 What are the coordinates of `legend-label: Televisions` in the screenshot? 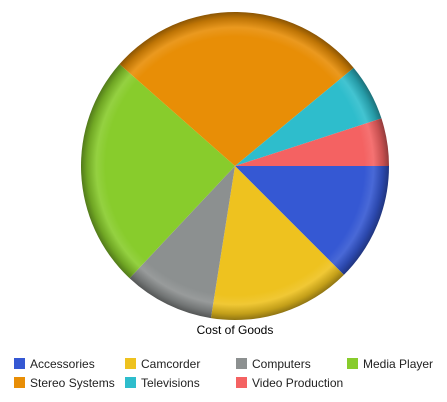 It's located at (170, 382).